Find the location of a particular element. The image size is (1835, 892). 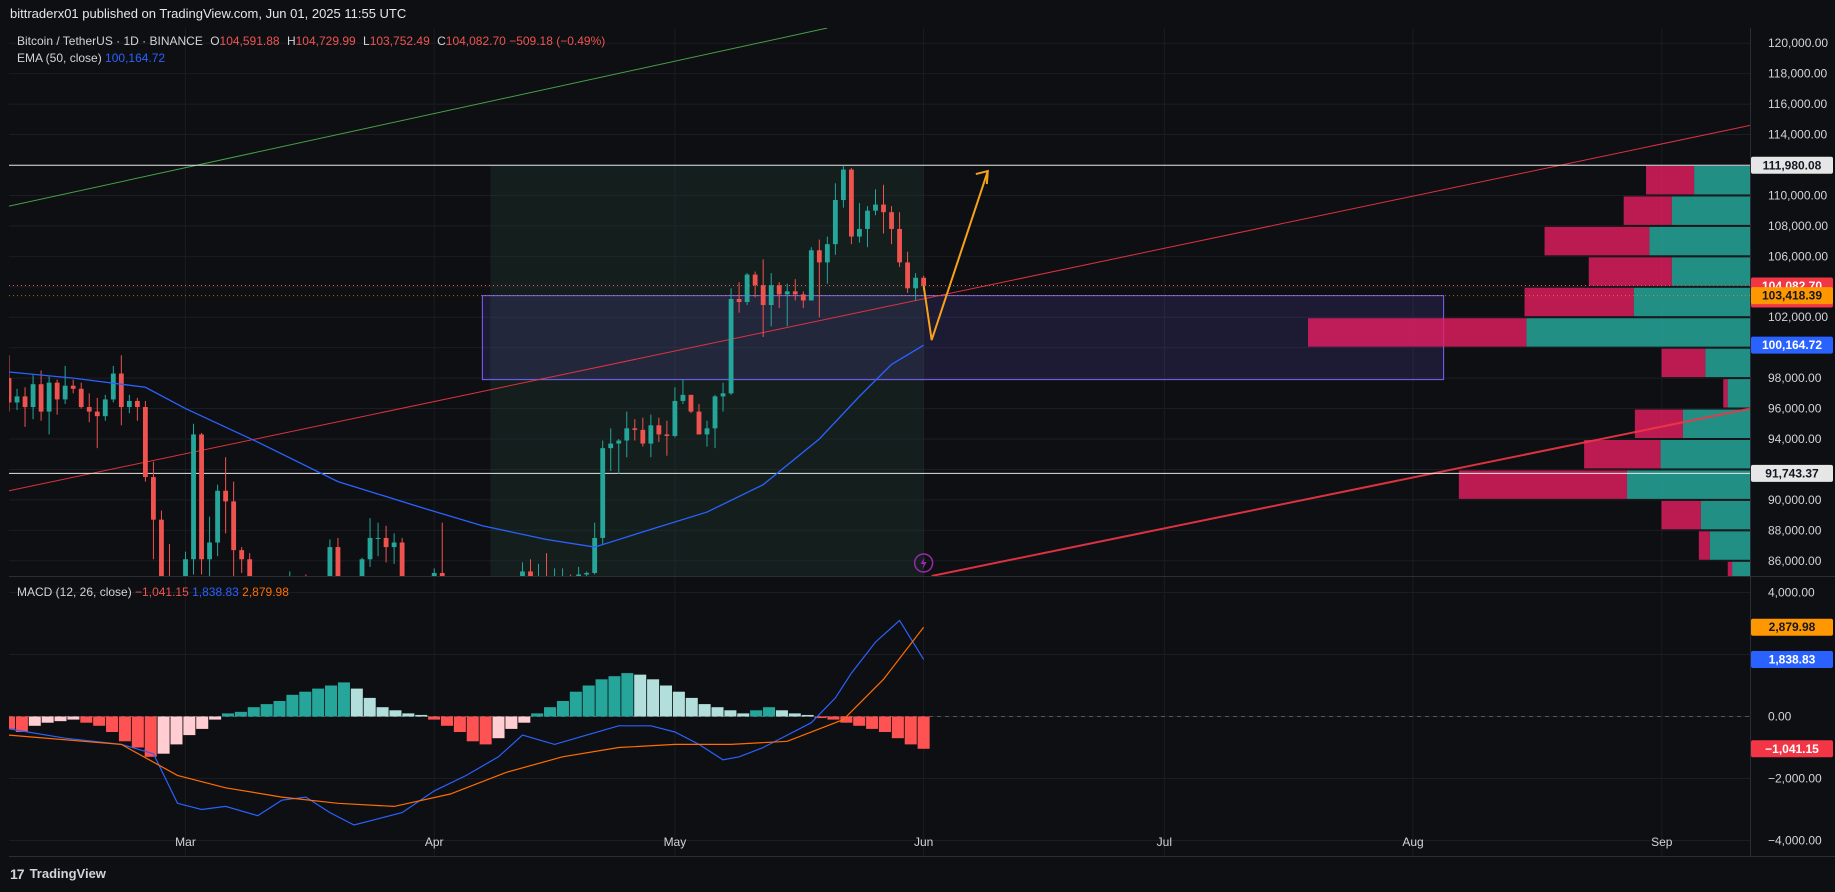

support-zone is located at coordinates (963, 338).